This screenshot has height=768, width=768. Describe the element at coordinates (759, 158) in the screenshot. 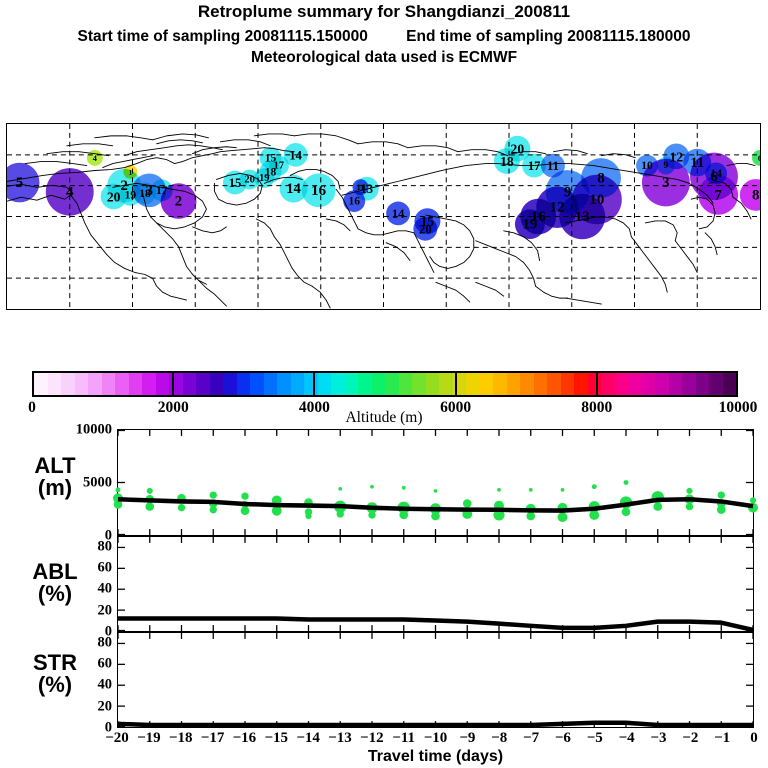

I see `map-marker-label: 6` at that location.